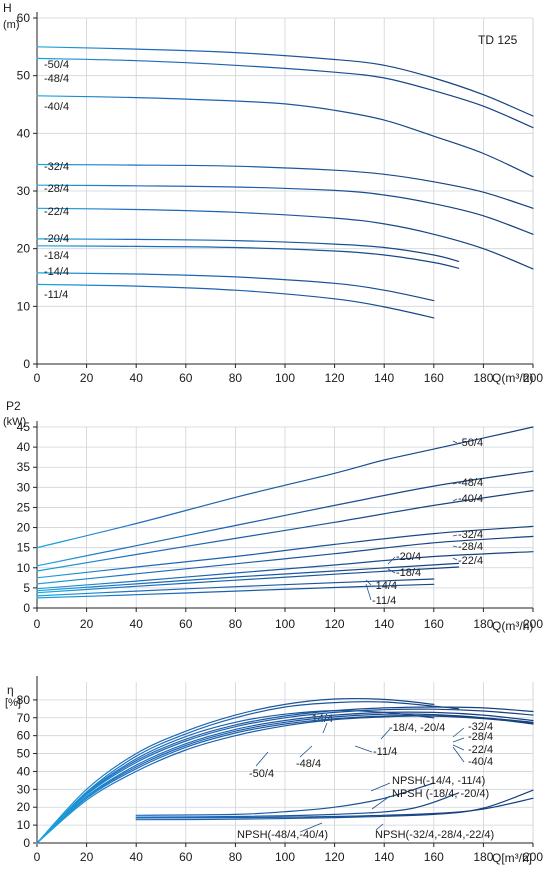  Describe the element at coordinates (56, 272) in the screenshot. I see `series-label: -14/4` at that location.